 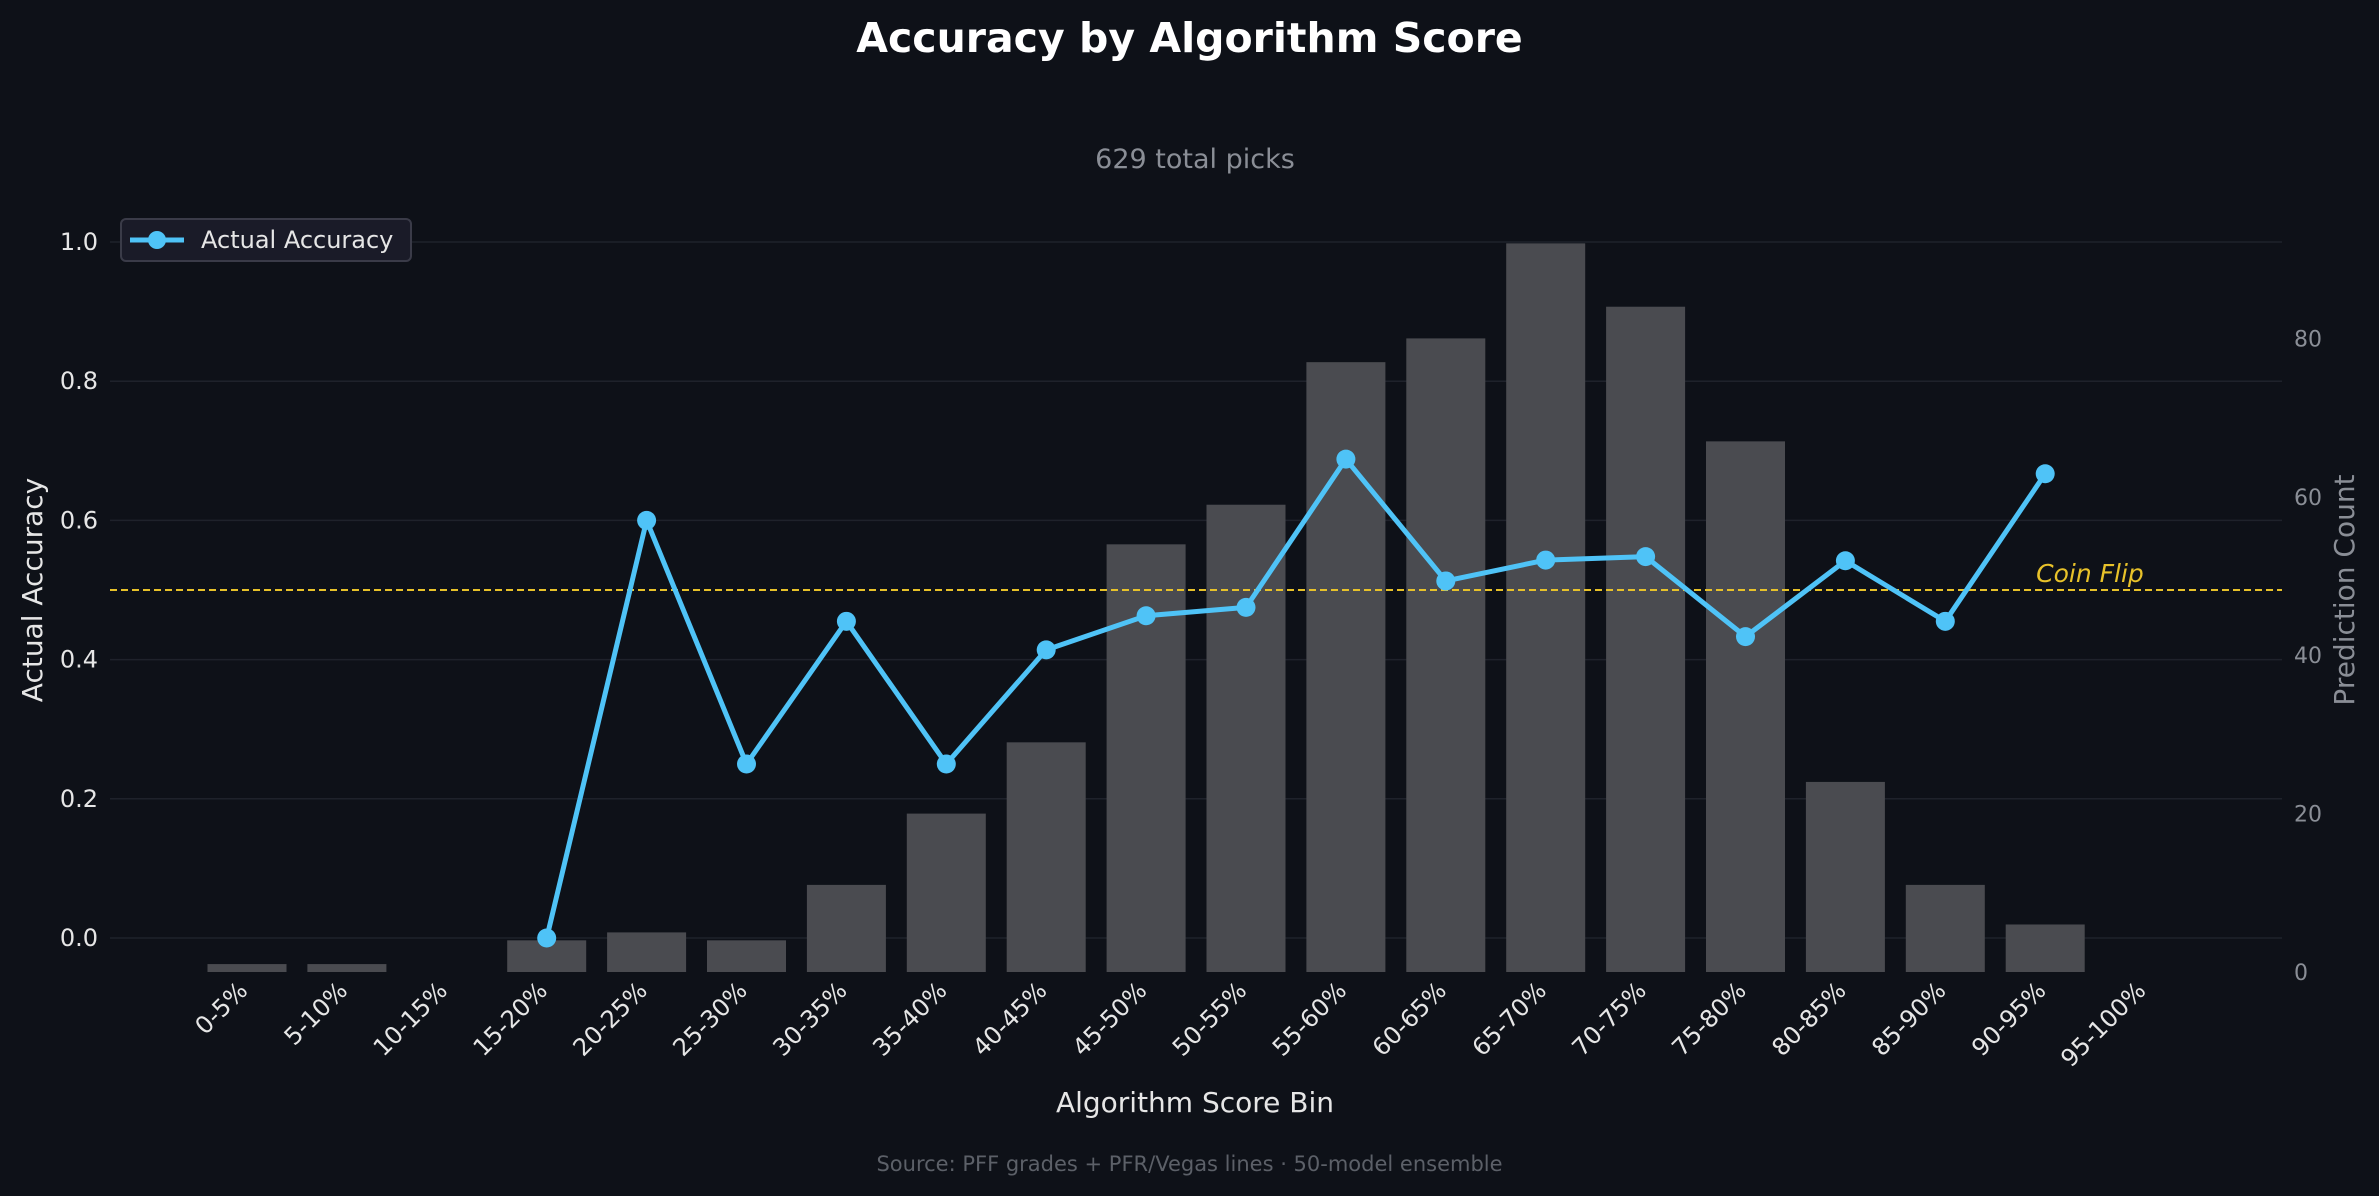 I want to click on left-tick-label: 0.2, so click(x=79, y=799).